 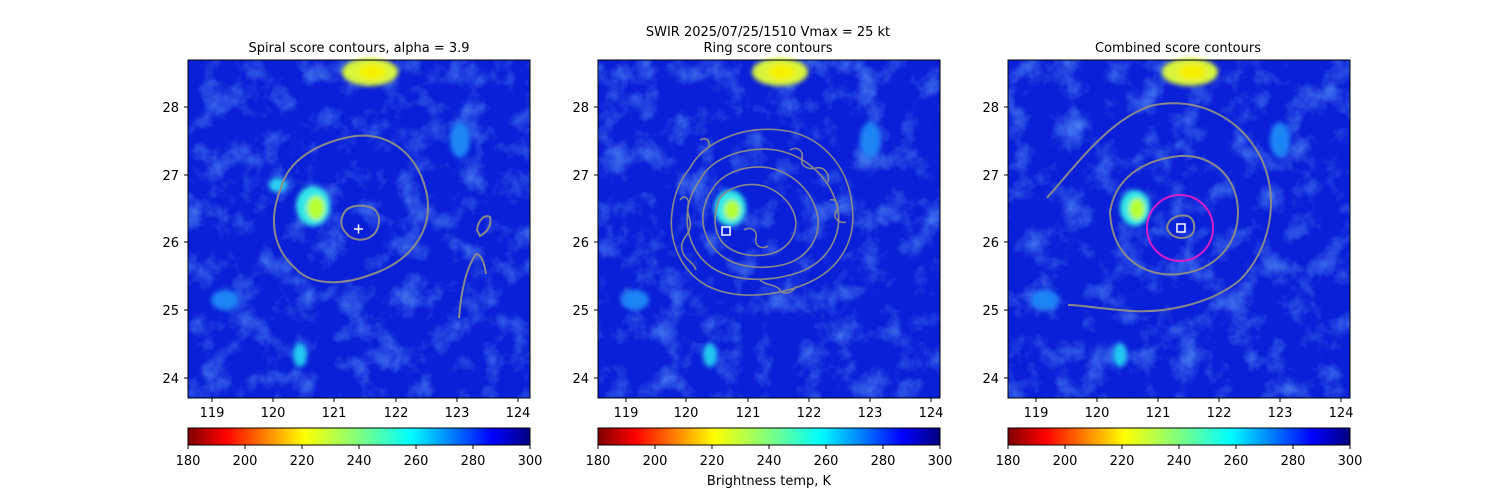 What do you see at coordinates (726, 231) in the screenshot?
I see `center-square-marker` at bounding box center [726, 231].